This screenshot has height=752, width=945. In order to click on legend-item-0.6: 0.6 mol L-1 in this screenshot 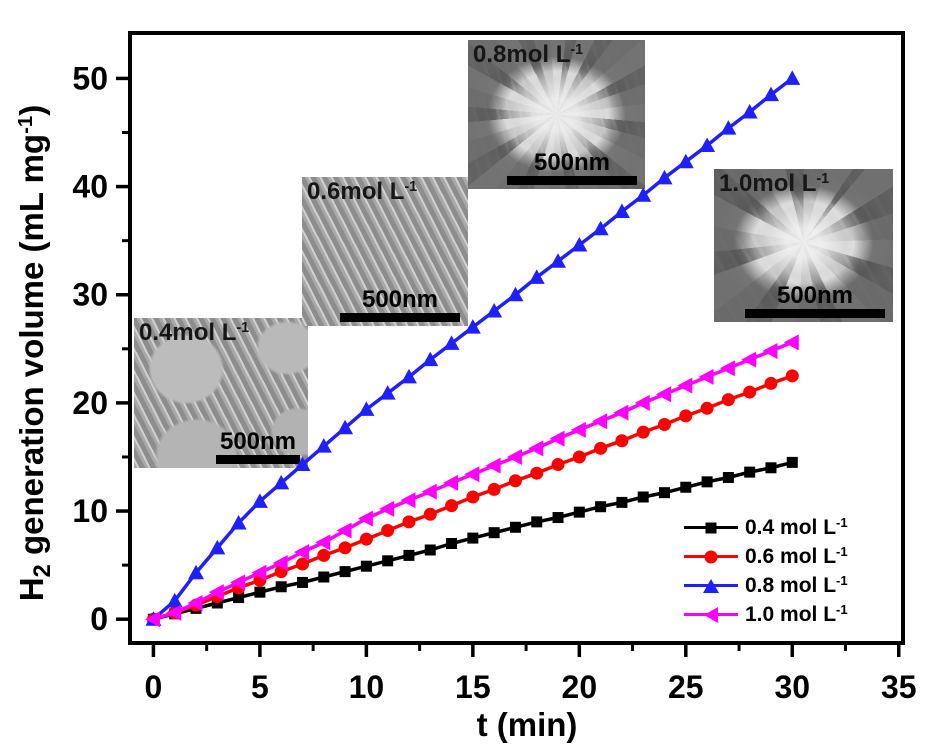, I will do `click(766, 556)`.